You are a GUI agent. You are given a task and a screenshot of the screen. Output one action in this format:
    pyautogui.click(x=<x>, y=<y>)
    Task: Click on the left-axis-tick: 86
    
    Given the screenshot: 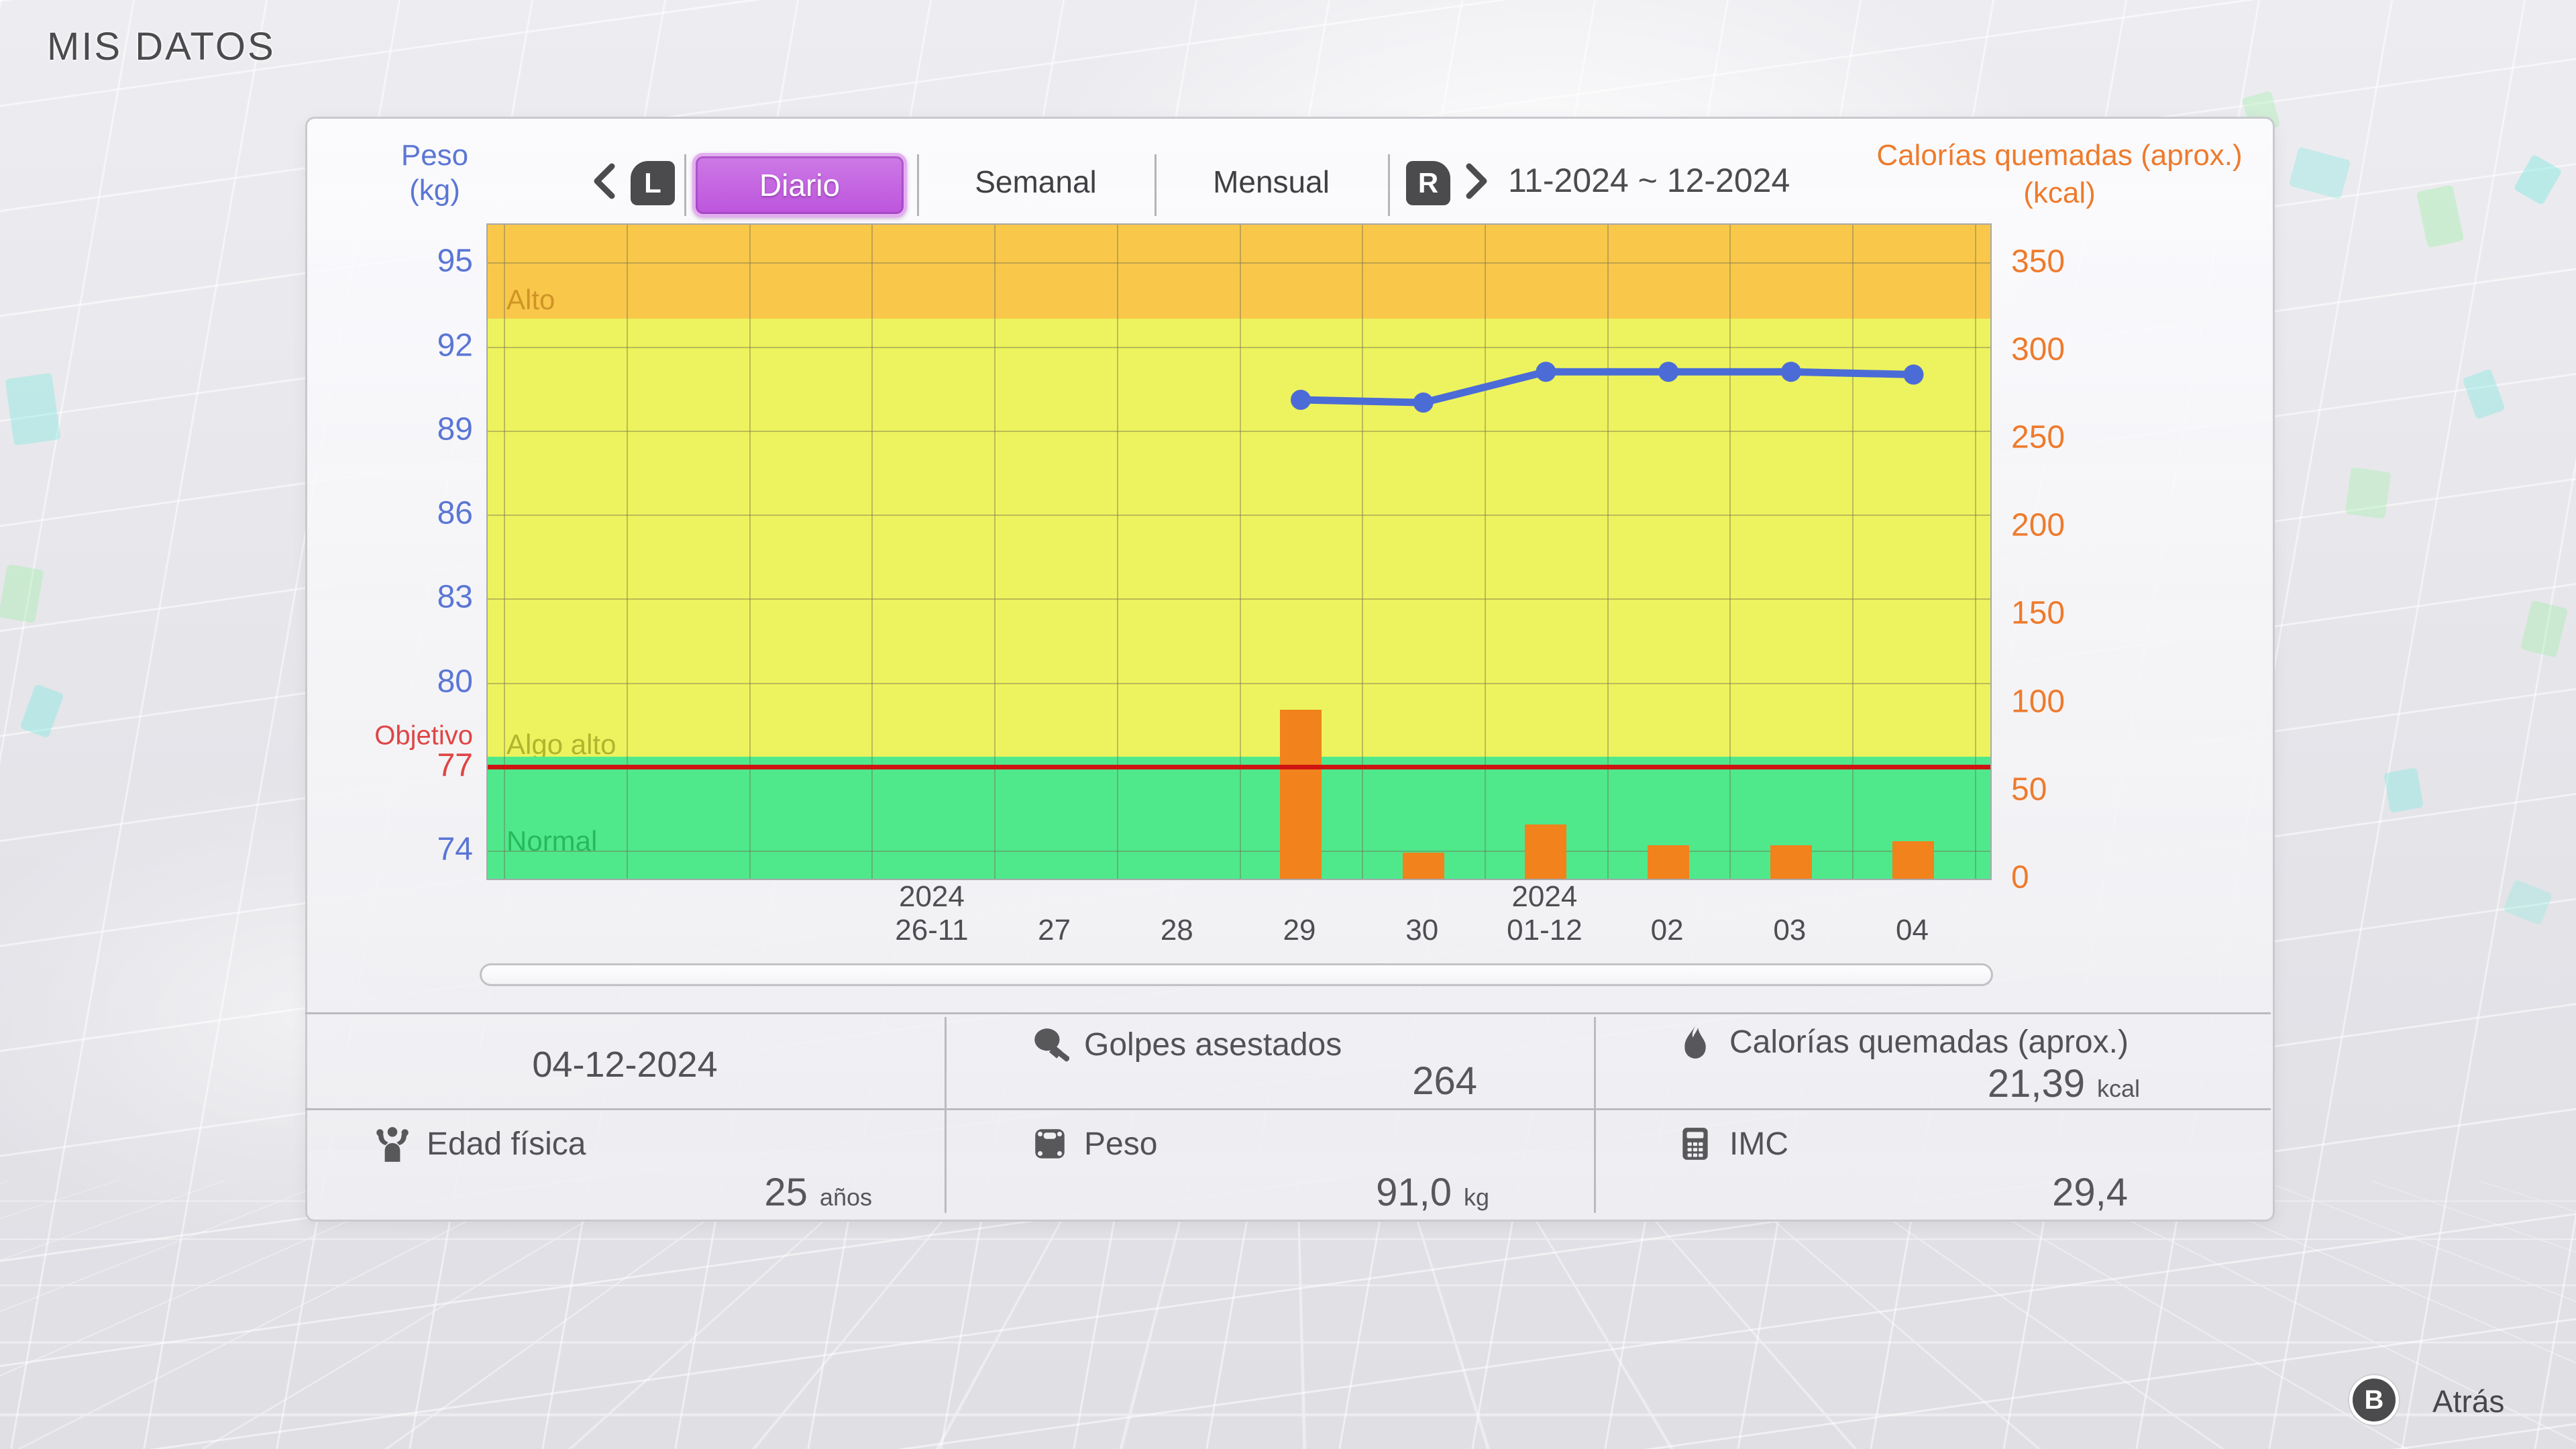 What is the action you would take?
    pyautogui.click(x=455, y=513)
    